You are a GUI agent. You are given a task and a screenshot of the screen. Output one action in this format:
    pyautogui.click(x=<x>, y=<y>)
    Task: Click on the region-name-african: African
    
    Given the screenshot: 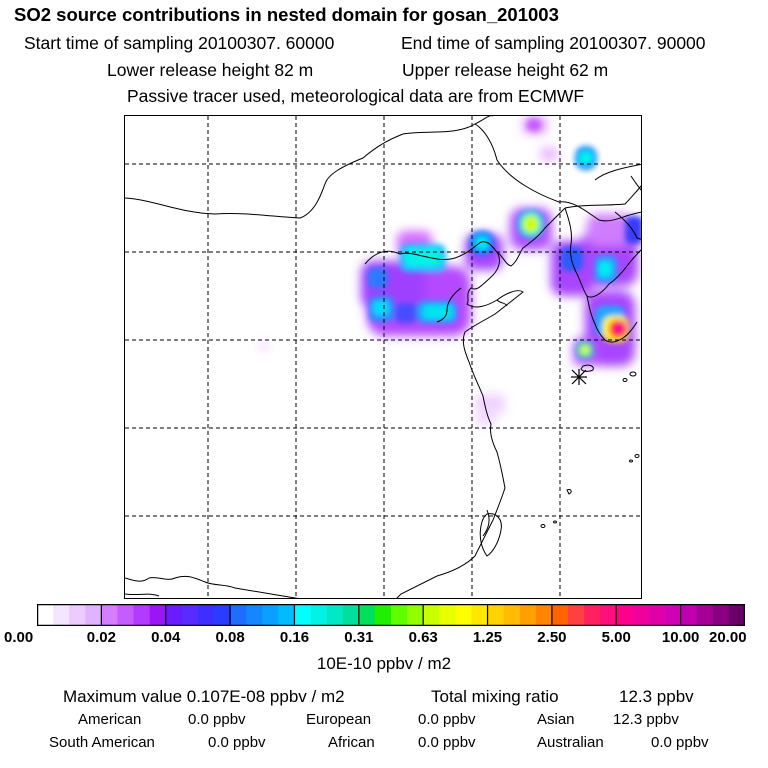 What is the action you would take?
    pyautogui.click(x=351, y=742)
    